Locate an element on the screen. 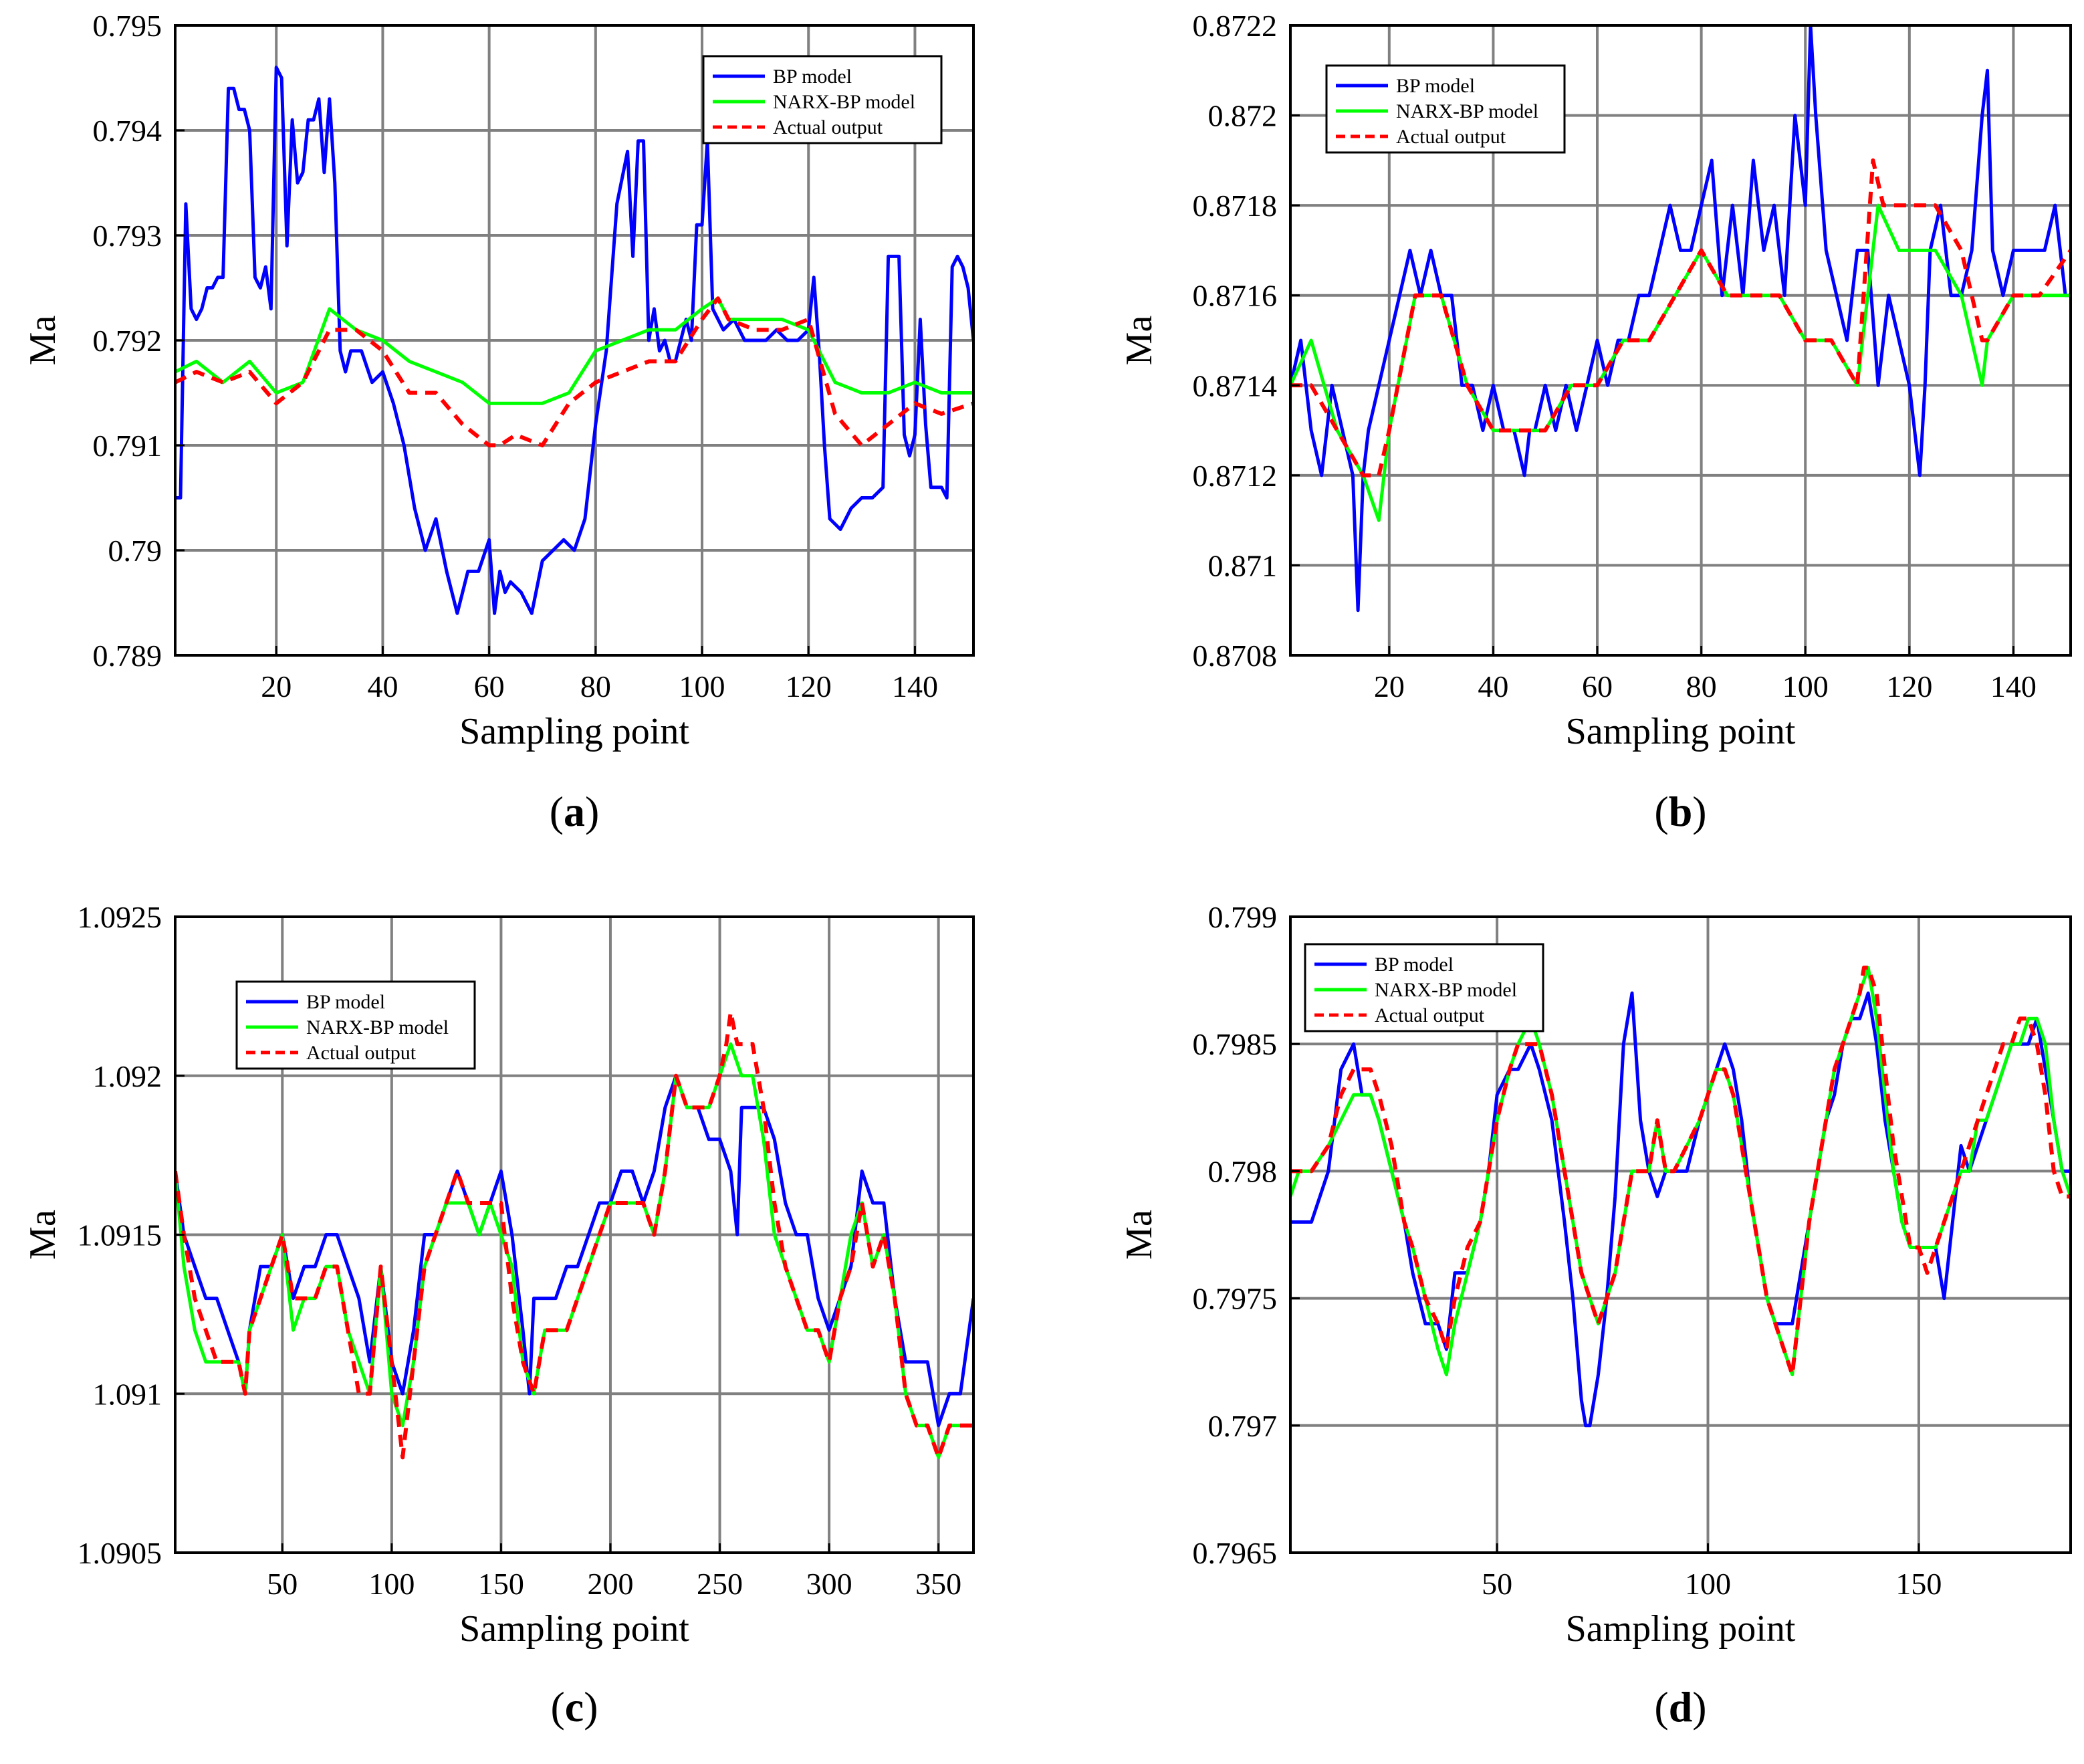 This screenshot has height=1764, width=2084. y-tick-label: 1.0905 is located at coordinates (120, 1553).